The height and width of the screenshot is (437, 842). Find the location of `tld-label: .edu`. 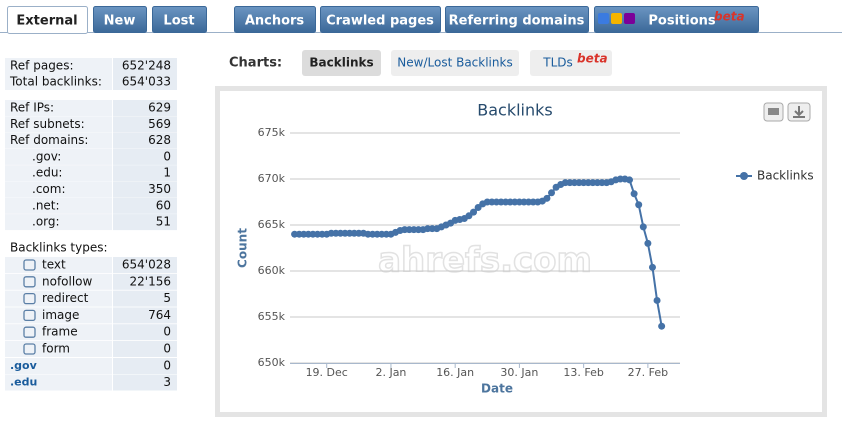

tld-label: .edu is located at coordinates (23, 382).